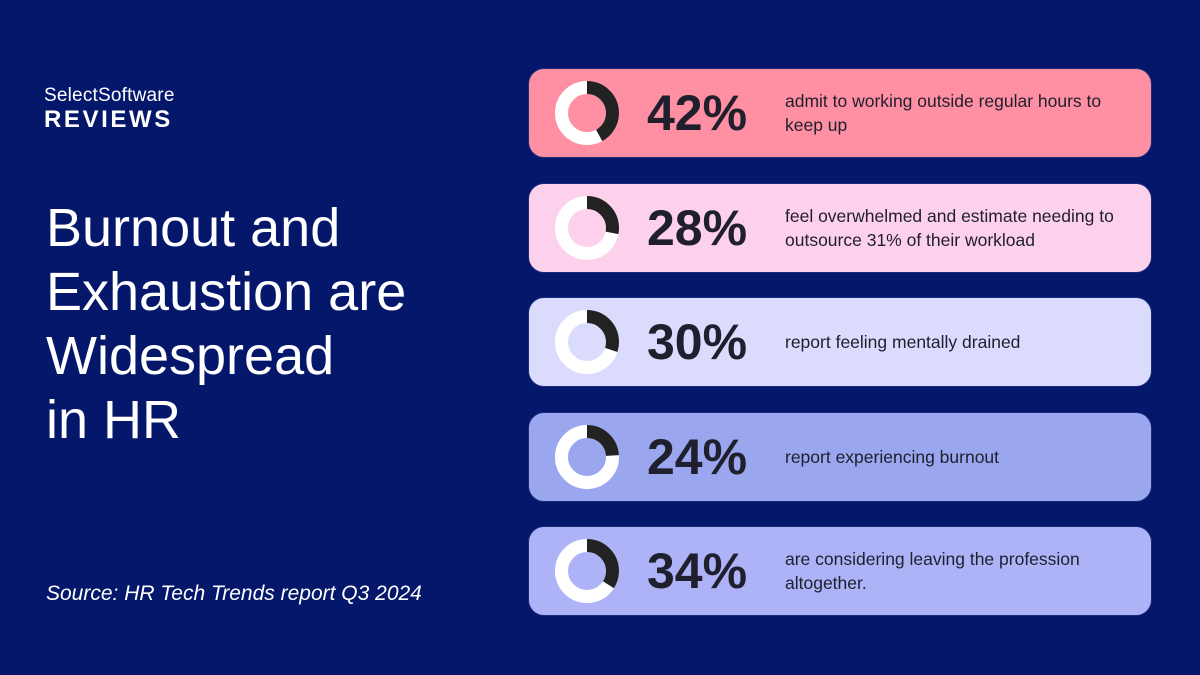  Describe the element at coordinates (193, 228) in the screenshot. I see `title-line-1: Burnout and` at that location.